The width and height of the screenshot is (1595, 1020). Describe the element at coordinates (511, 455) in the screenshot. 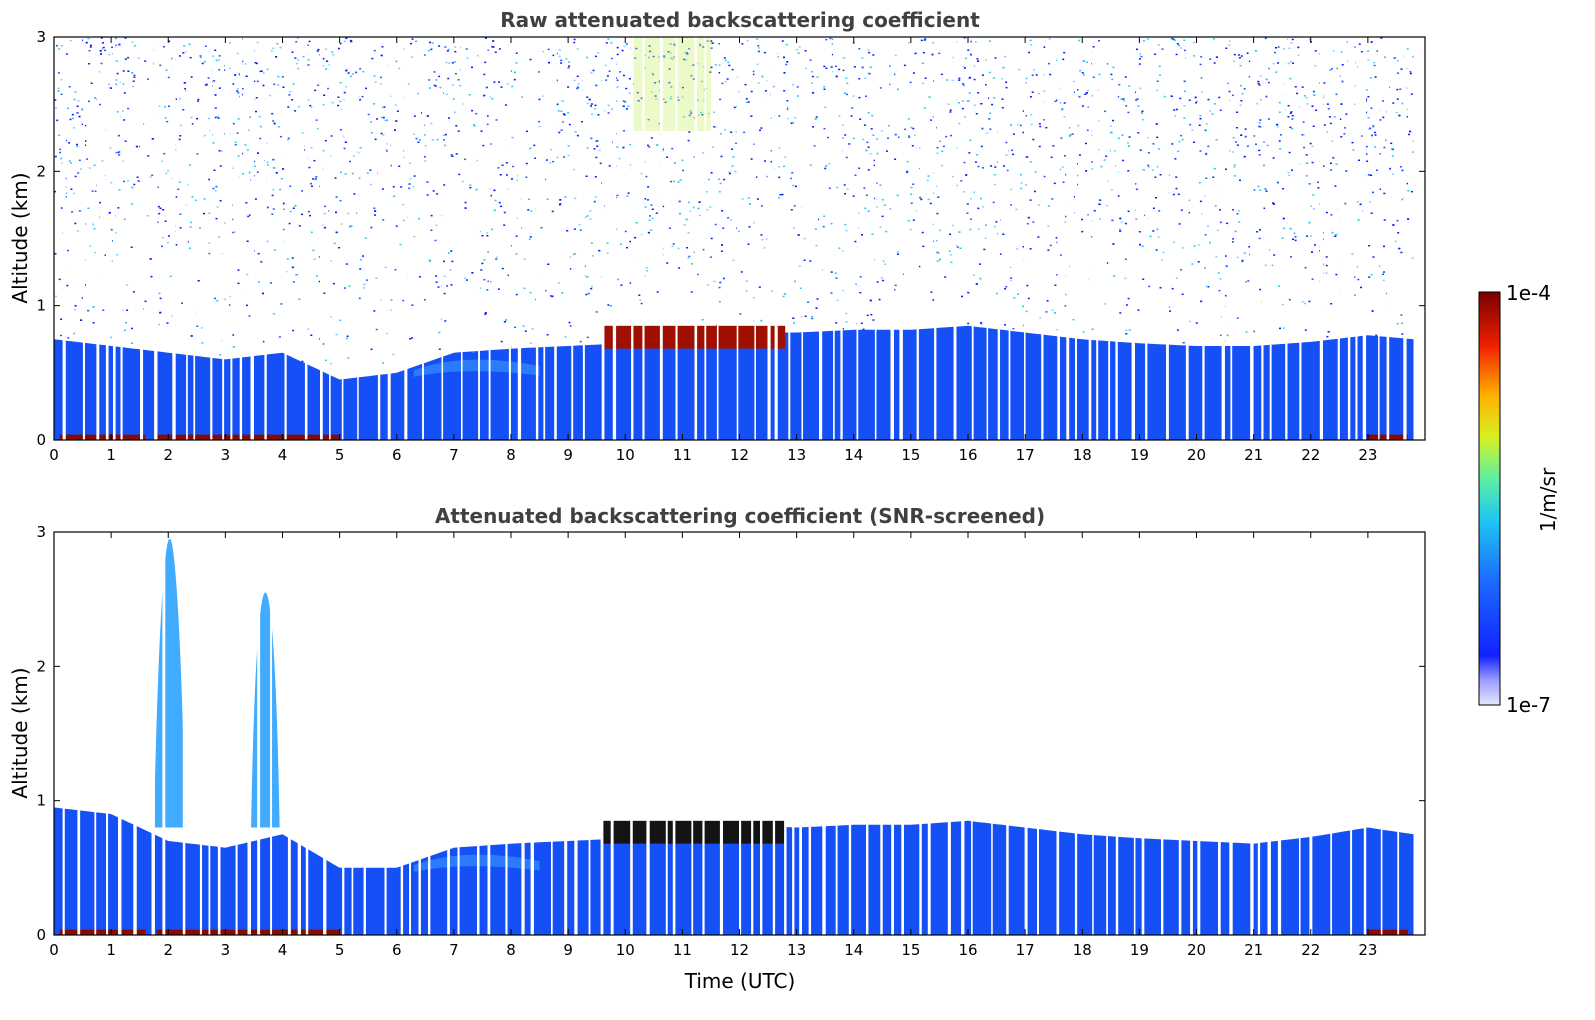

I see `x-tick-label: 8` at that location.